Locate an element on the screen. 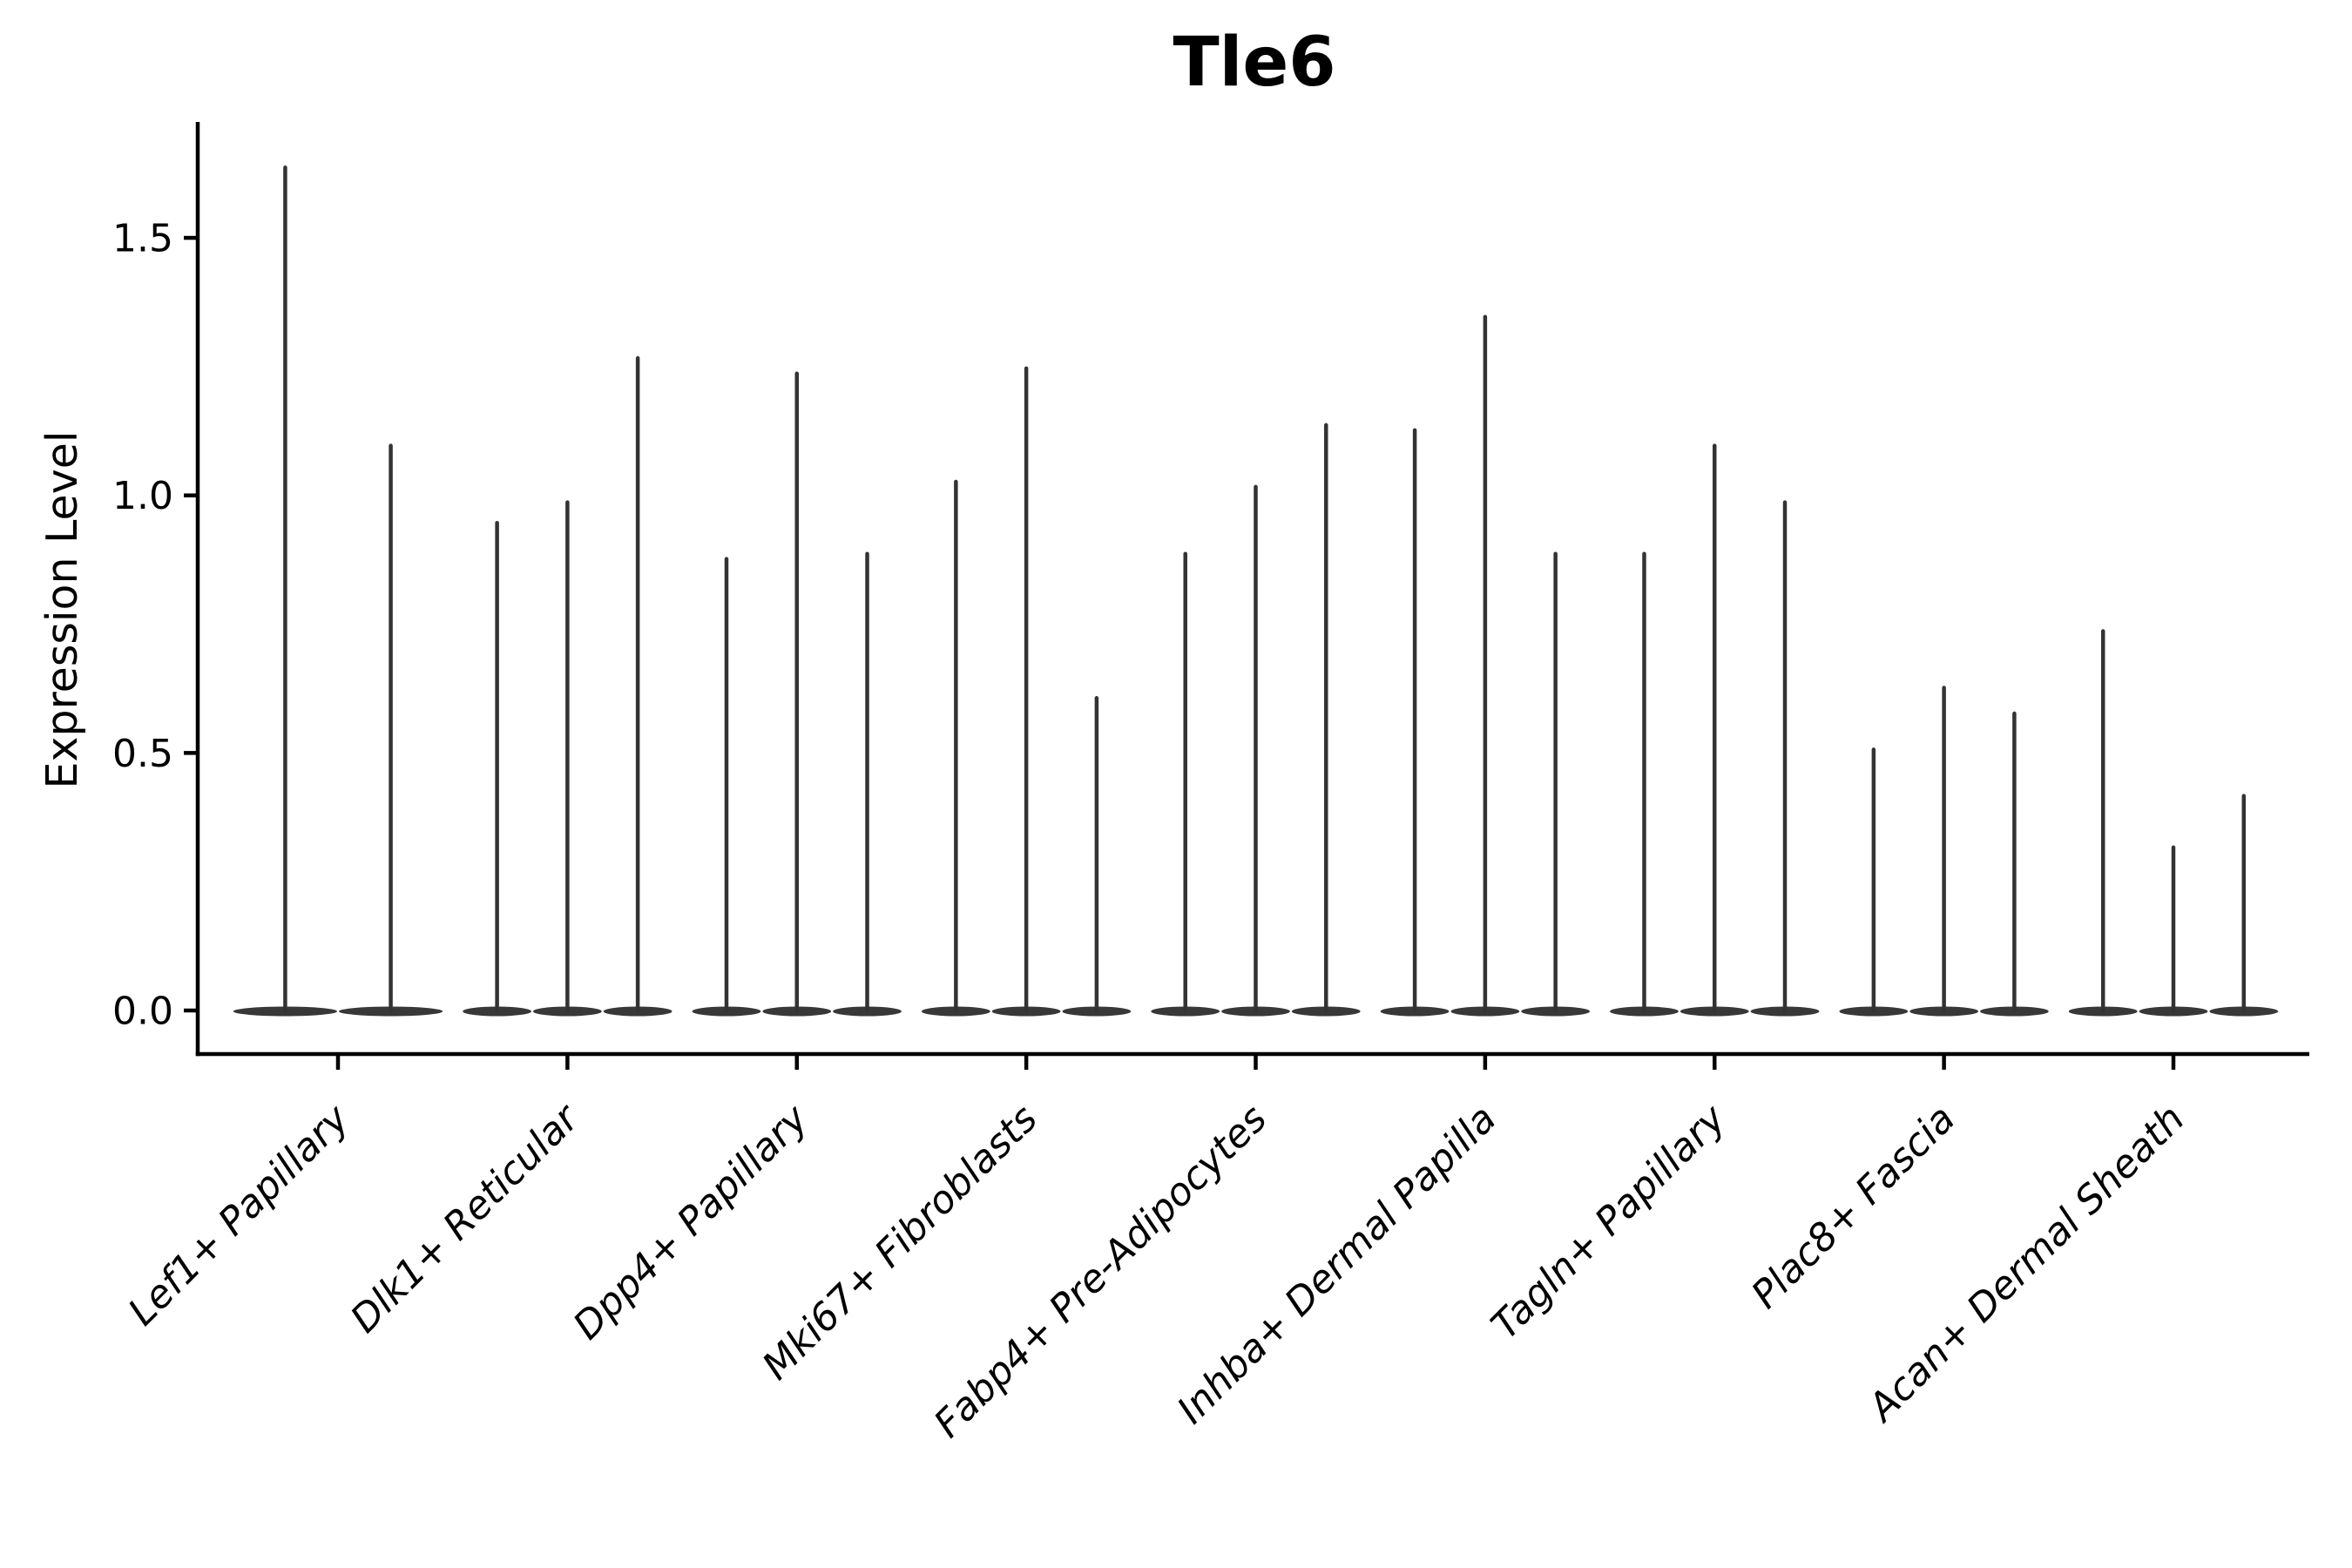  x-tick-label: Lef1+ Papillary is located at coordinates (240, 1215).